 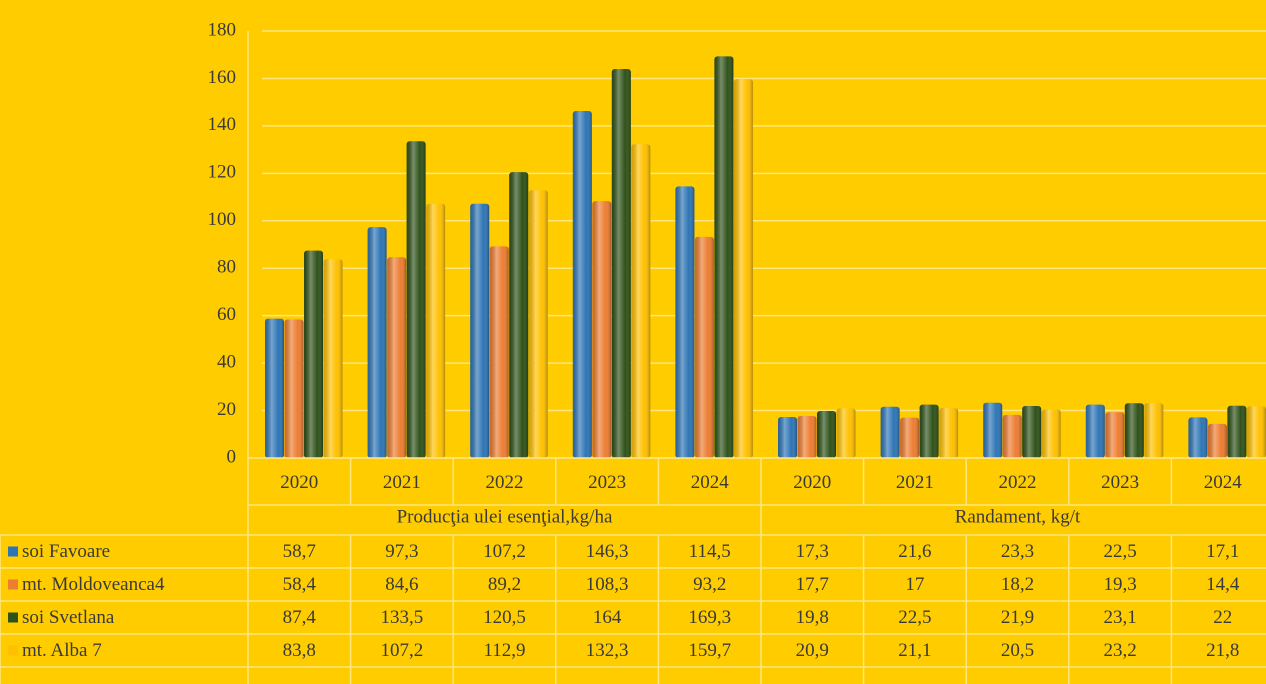 What do you see at coordinates (1119, 650) in the screenshot?
I see `table-value: 23,2` at bounding box center [1119, 650].